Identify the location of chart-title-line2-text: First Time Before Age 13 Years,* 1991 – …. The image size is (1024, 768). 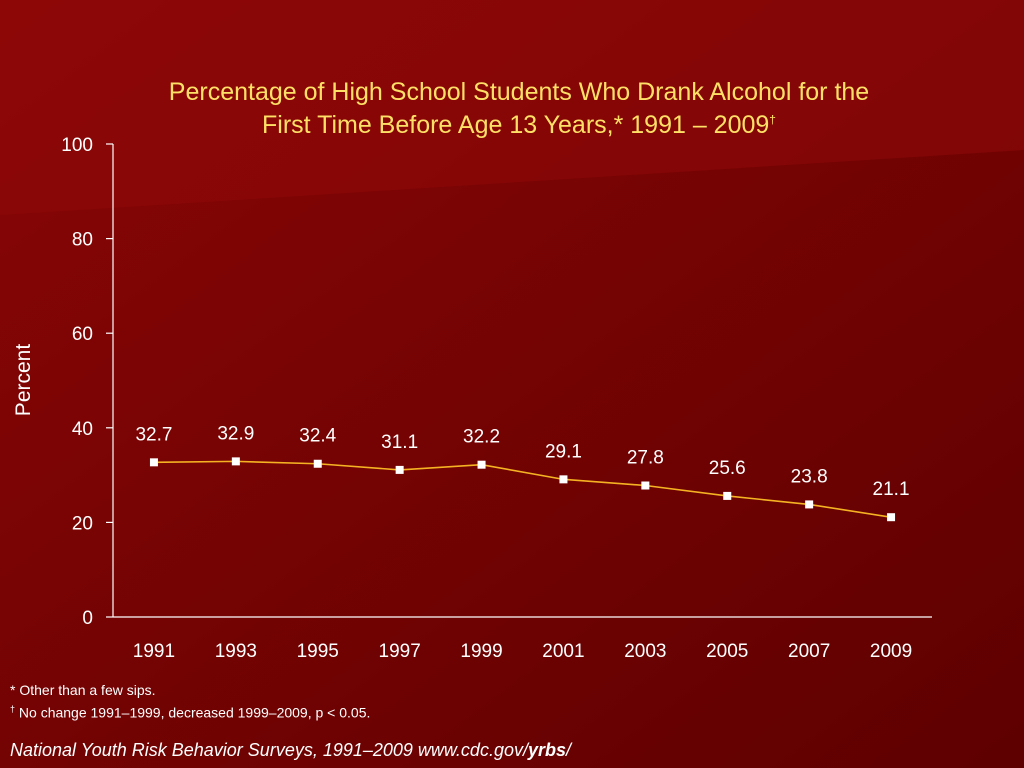
(516, 125).